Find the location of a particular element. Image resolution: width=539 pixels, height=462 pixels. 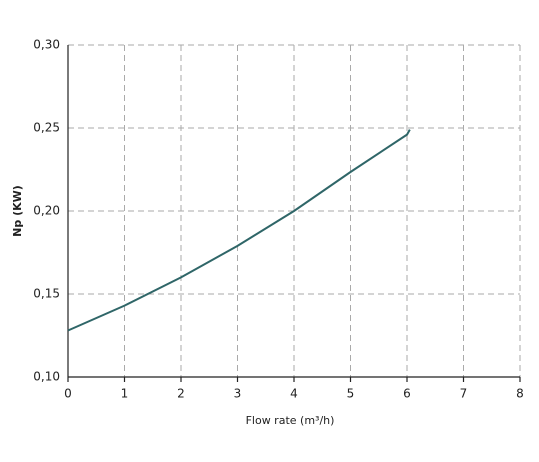

y-tick-label: 0,10 is located at coordinates (46, 377).